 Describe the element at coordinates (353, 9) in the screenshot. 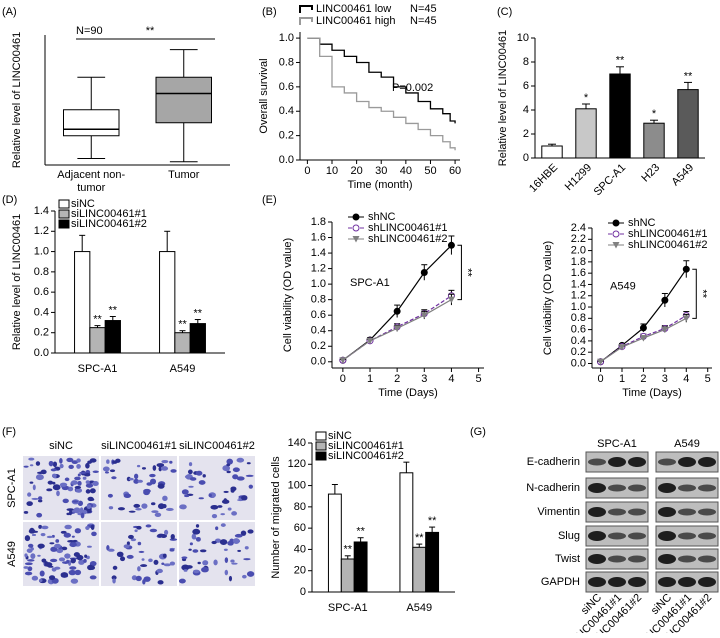

I see `legend-label: LINC00461 low` at that location.